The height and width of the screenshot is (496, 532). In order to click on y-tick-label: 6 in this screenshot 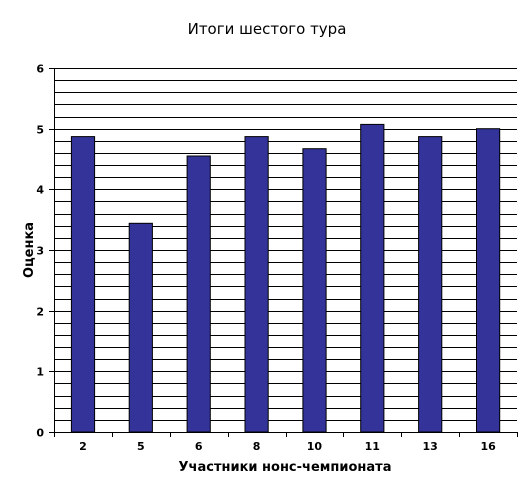, I will do `click(40, 69)`.